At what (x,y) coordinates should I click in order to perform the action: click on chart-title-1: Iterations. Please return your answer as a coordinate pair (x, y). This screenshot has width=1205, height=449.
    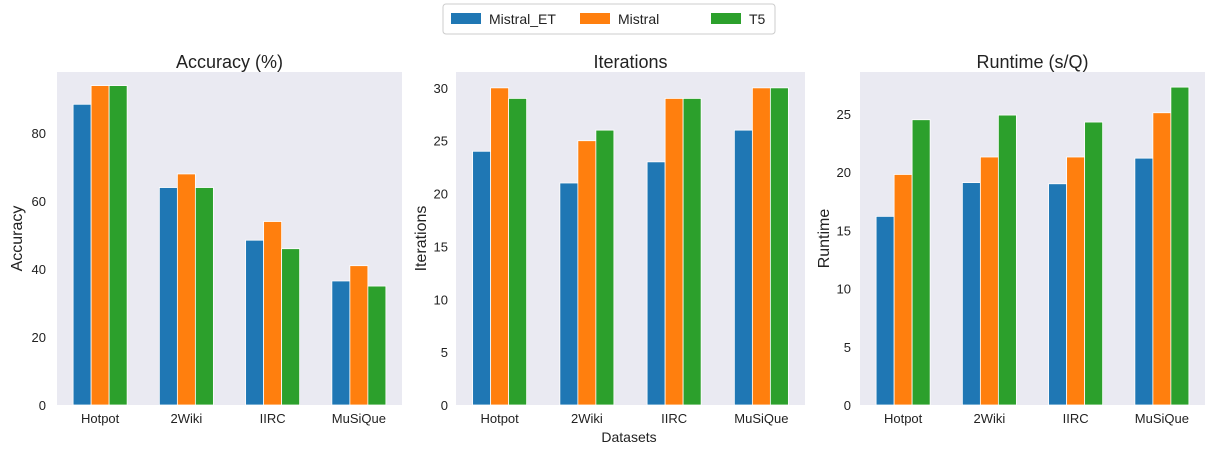
    Looking at the image, I should click on (630, 62).